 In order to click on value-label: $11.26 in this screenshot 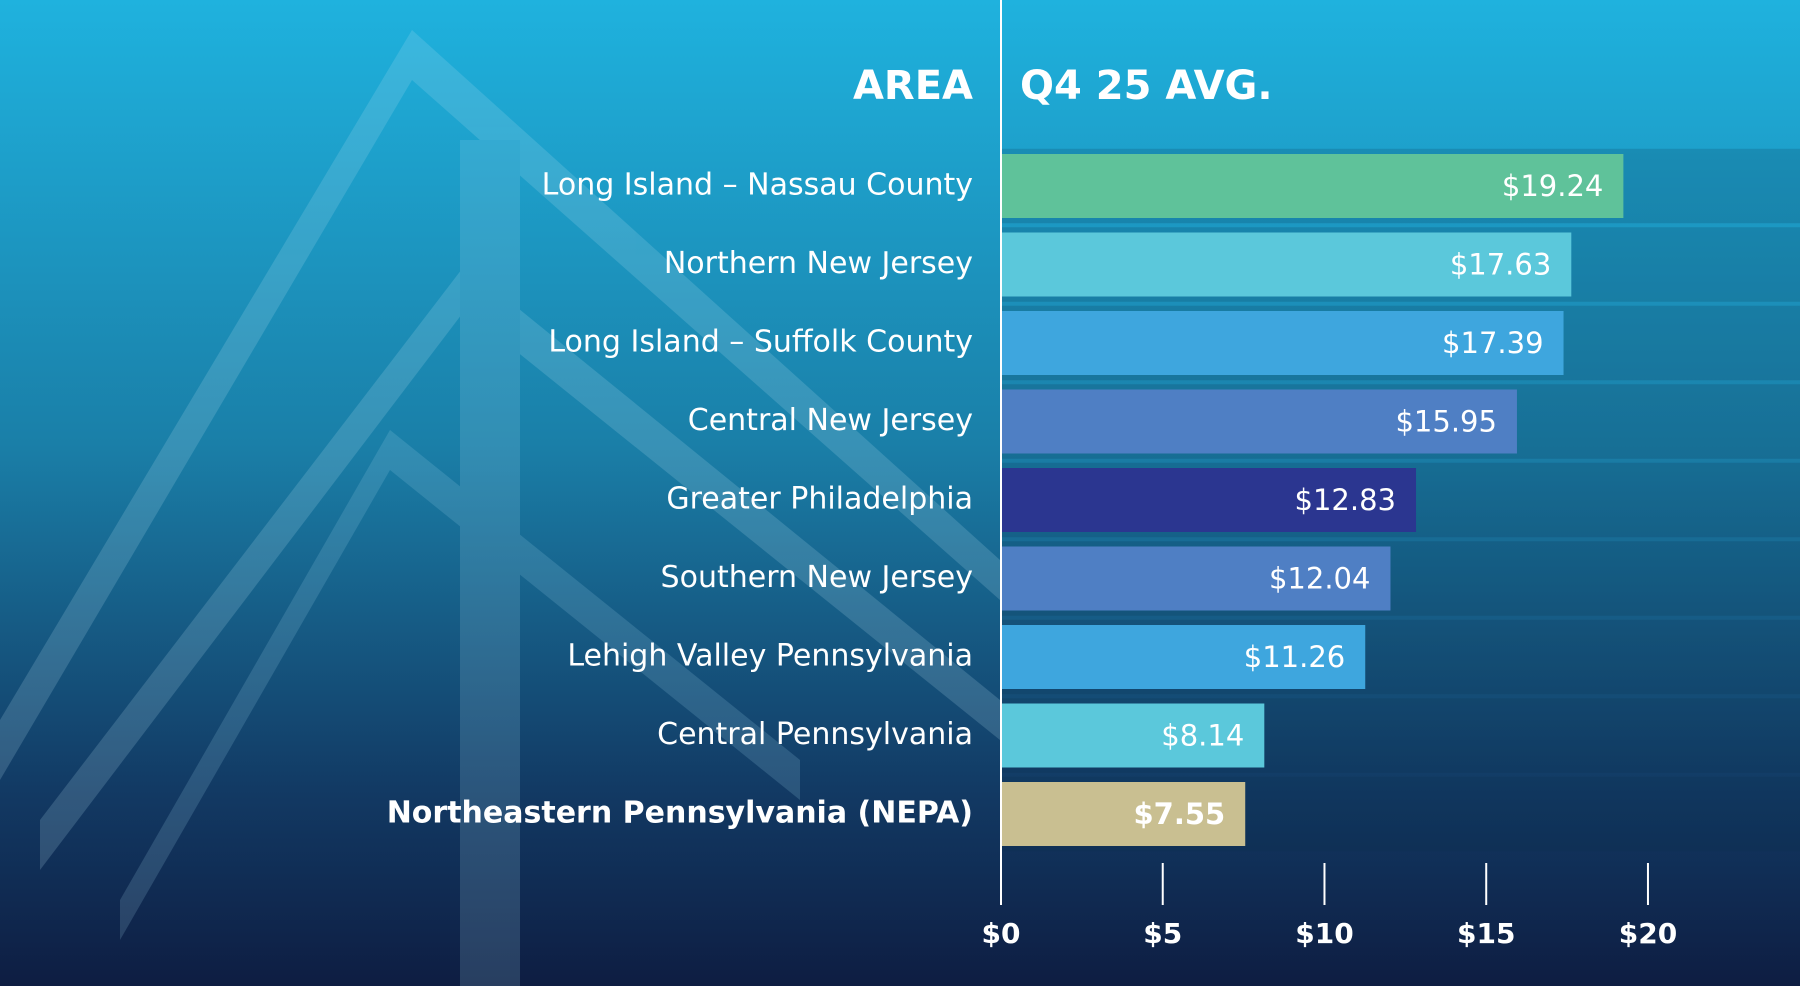, I will do `click(1294, 657)`.